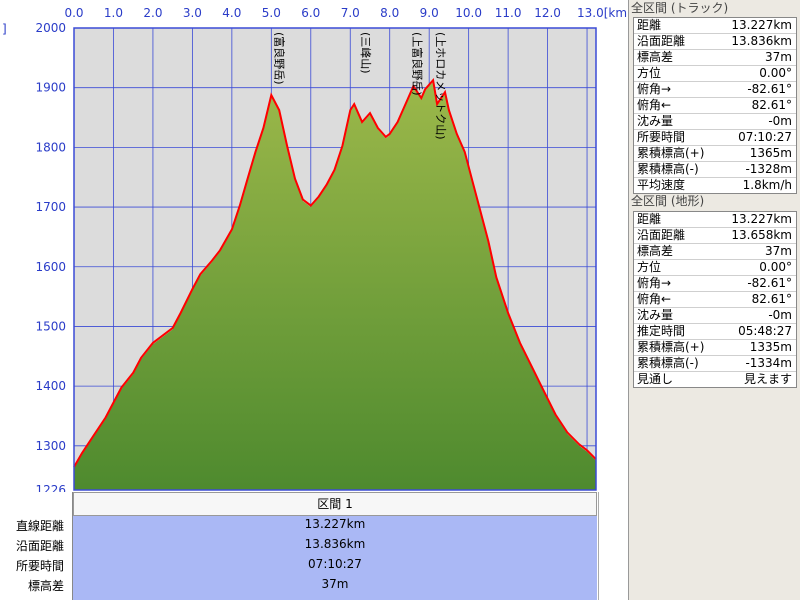  Describe the element at coordinates (771, 105) in the screenshot. I see `track-row-value: 82.61°` at that location.